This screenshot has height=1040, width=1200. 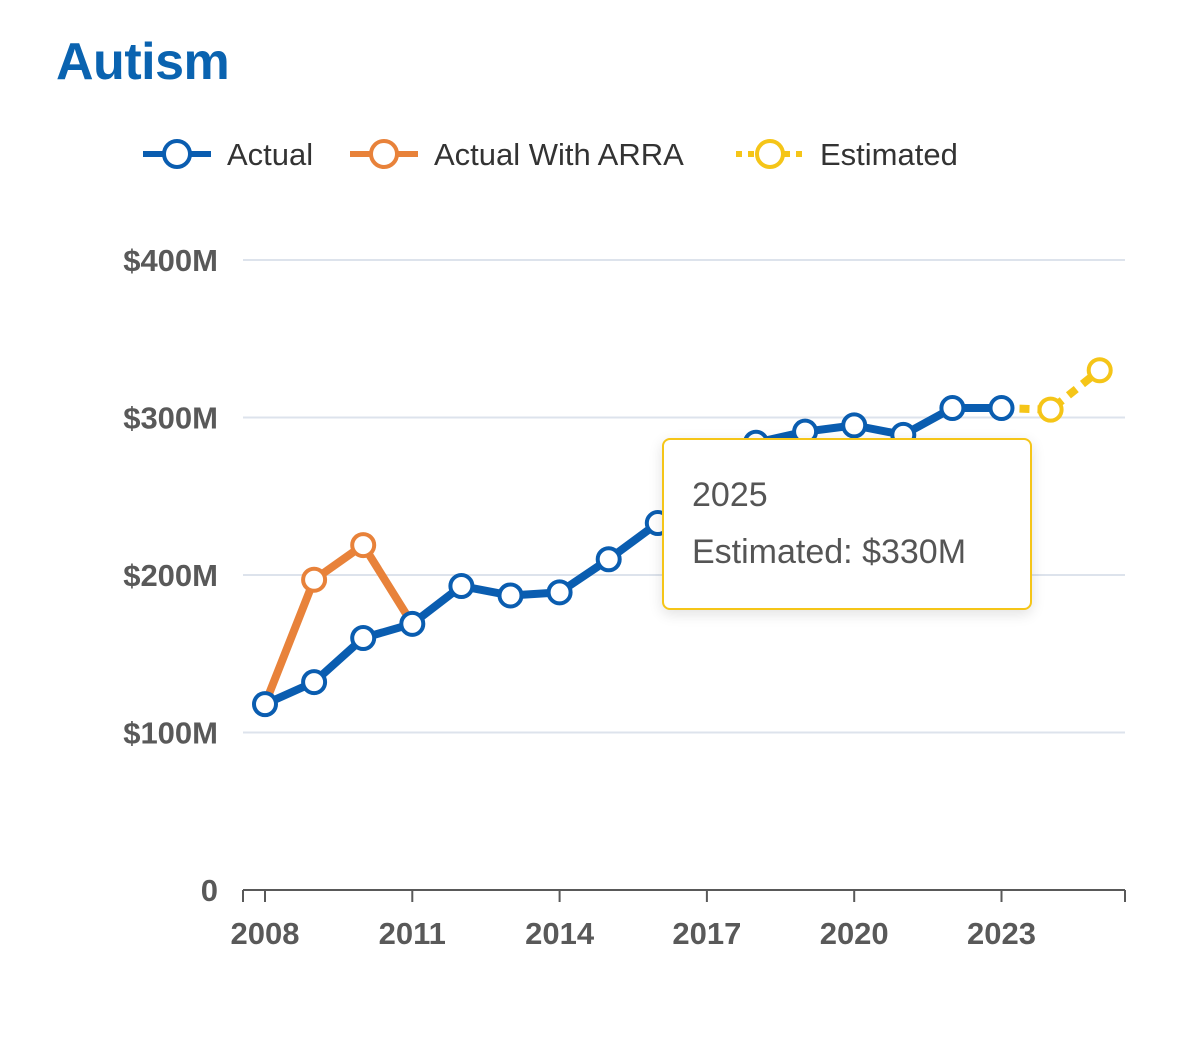 I want to click on y-tick-label: $400M, so click(x=170, y=260).